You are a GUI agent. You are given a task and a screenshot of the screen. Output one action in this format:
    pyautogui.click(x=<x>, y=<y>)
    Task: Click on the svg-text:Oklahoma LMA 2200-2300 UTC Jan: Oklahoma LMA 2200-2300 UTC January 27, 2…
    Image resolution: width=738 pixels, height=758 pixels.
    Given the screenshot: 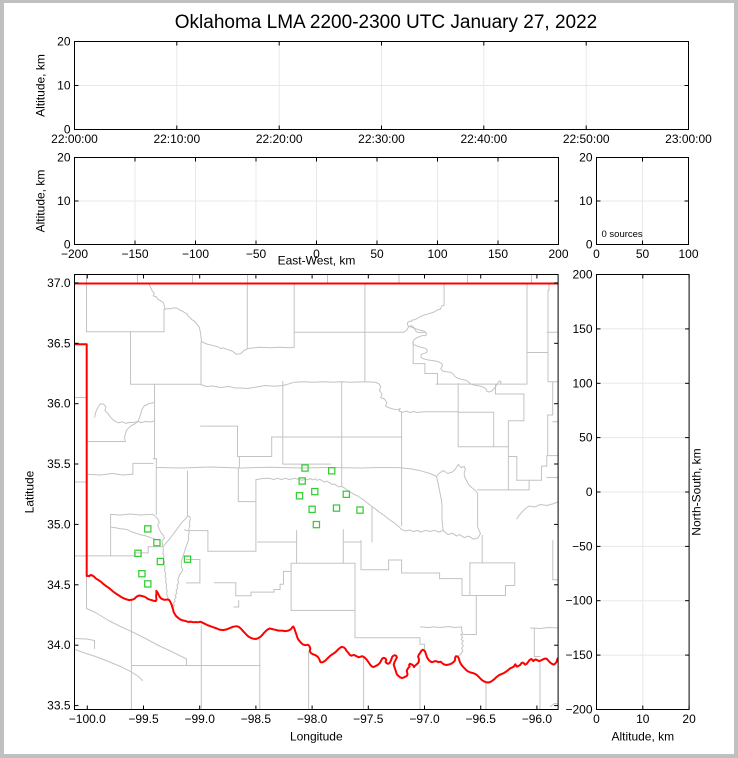 What is the action you would take?
    pyautogui.click(x=386, y=22)
    